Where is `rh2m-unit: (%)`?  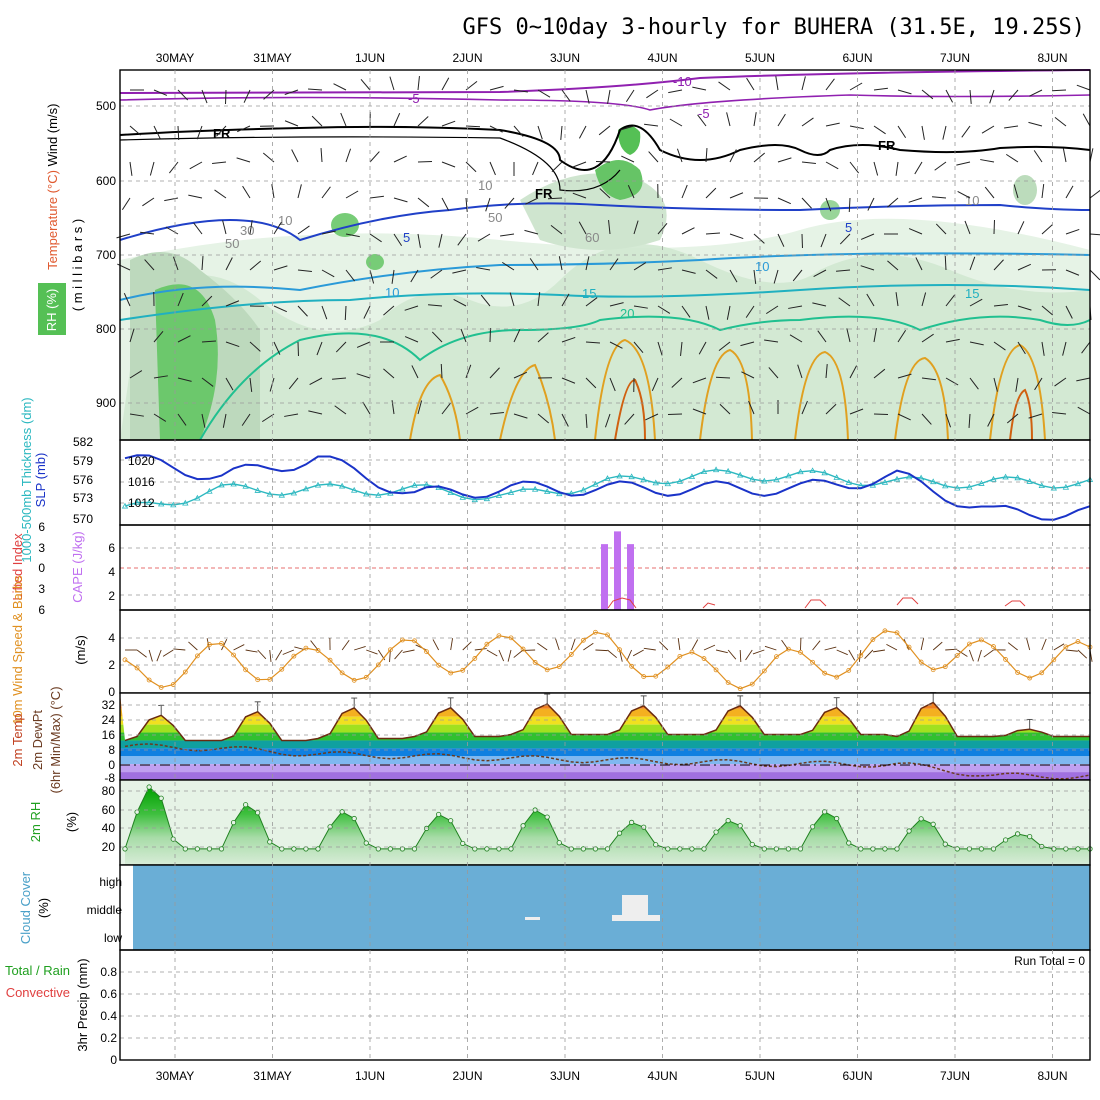
rh2m-unit: (%) is located at coordinates (71, 822).